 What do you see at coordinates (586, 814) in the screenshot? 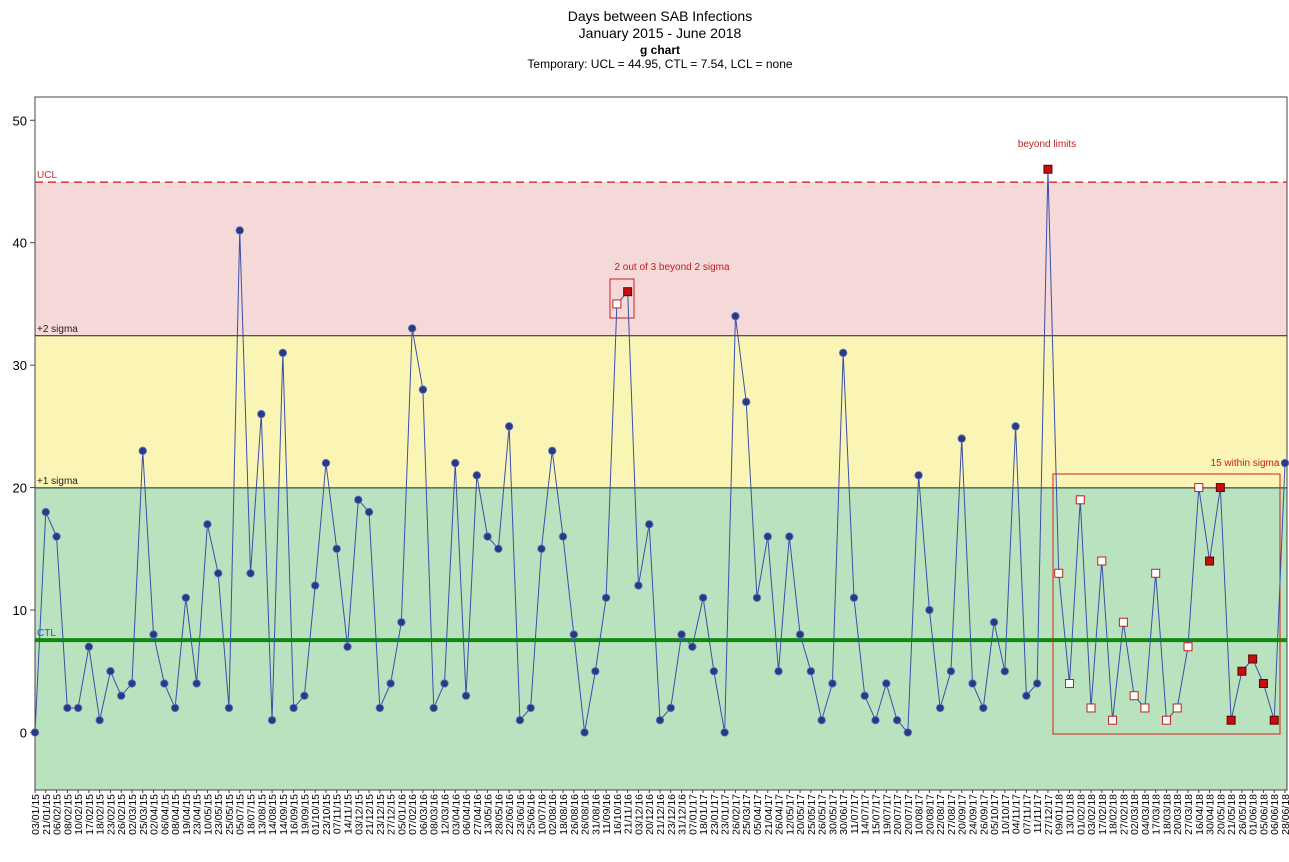
I see `x-tick-label: 26/08/16` at bounding box center [586, 814].